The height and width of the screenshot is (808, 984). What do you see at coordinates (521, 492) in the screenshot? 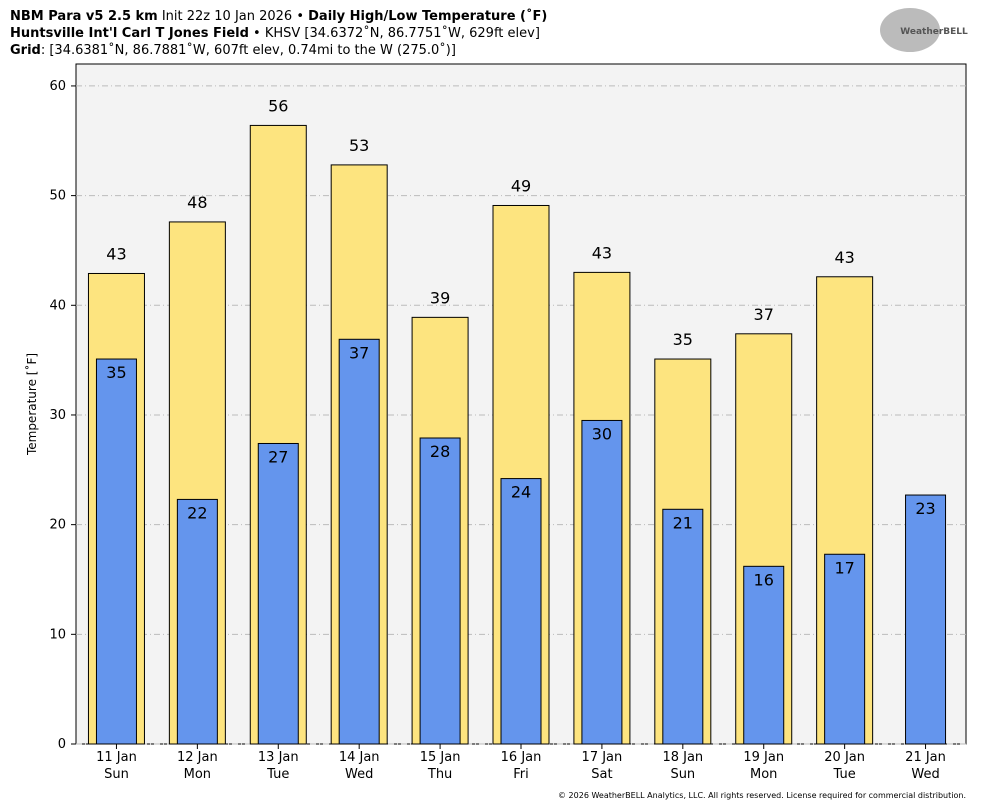
I see `value-label: 24` at bounding box center [521, 492].